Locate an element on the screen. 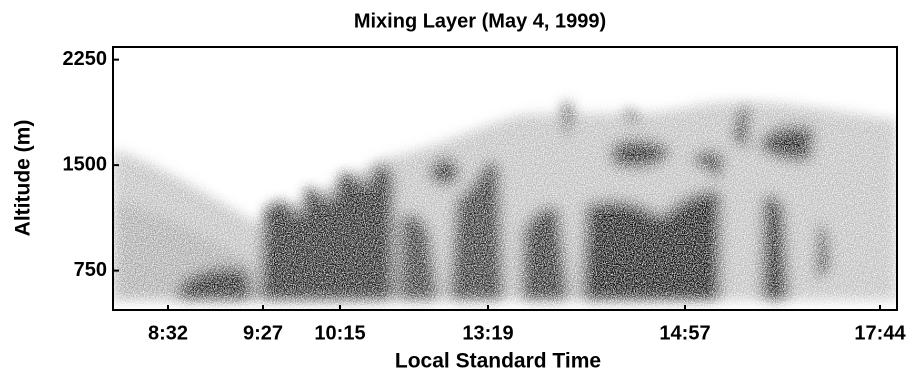  x-tick-label: 13:19 is located at coordinates (487, 333).